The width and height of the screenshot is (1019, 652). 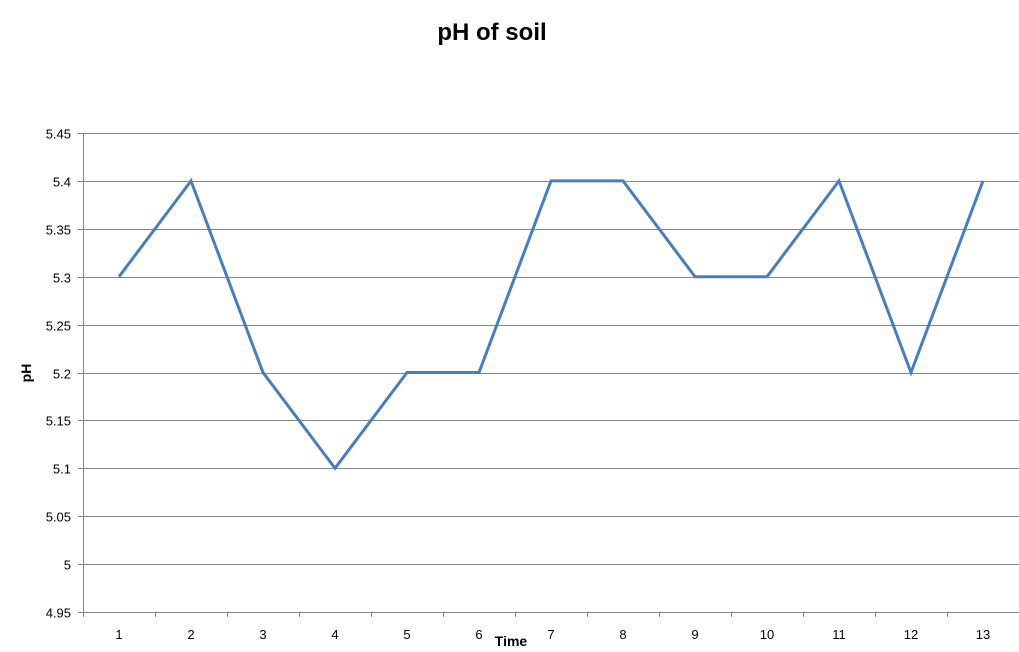 I want to click on x-tick-label: 12, so click(x=911, y=634).